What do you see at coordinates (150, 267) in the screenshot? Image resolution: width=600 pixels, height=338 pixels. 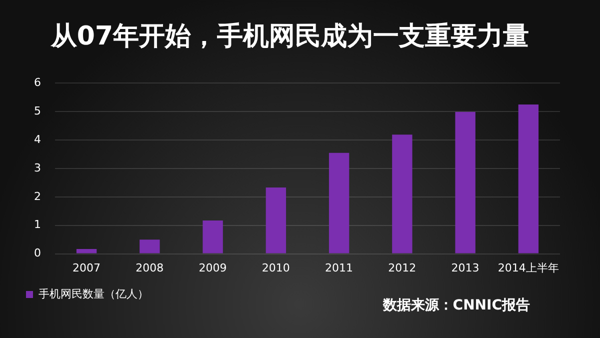 I see `x-tick-label: 2008` at bounding box center [150, 267].